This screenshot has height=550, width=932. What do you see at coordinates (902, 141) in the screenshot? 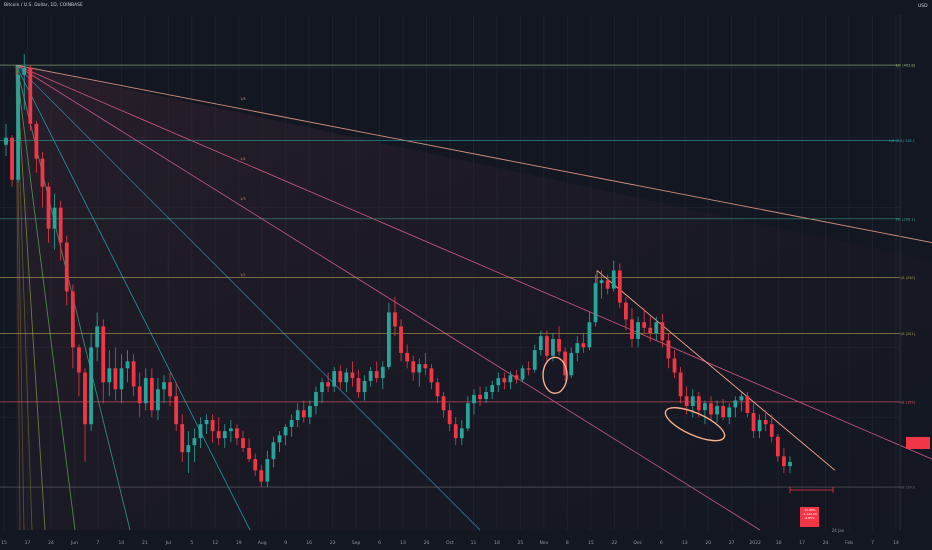
I see `price-level-label: 1/8 (2/8) 348.1` at bounding box center [902, 141].